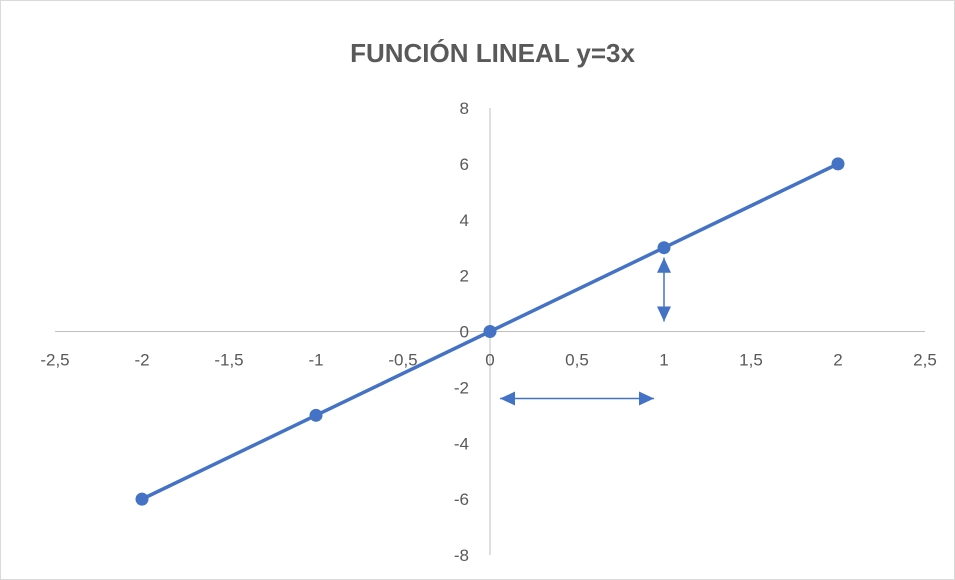 The width and height of the screenshot is (955, 580). Describe the element at coordinates (837, 360) in the screenshot. I see `x-tick-label: 2` at that location.